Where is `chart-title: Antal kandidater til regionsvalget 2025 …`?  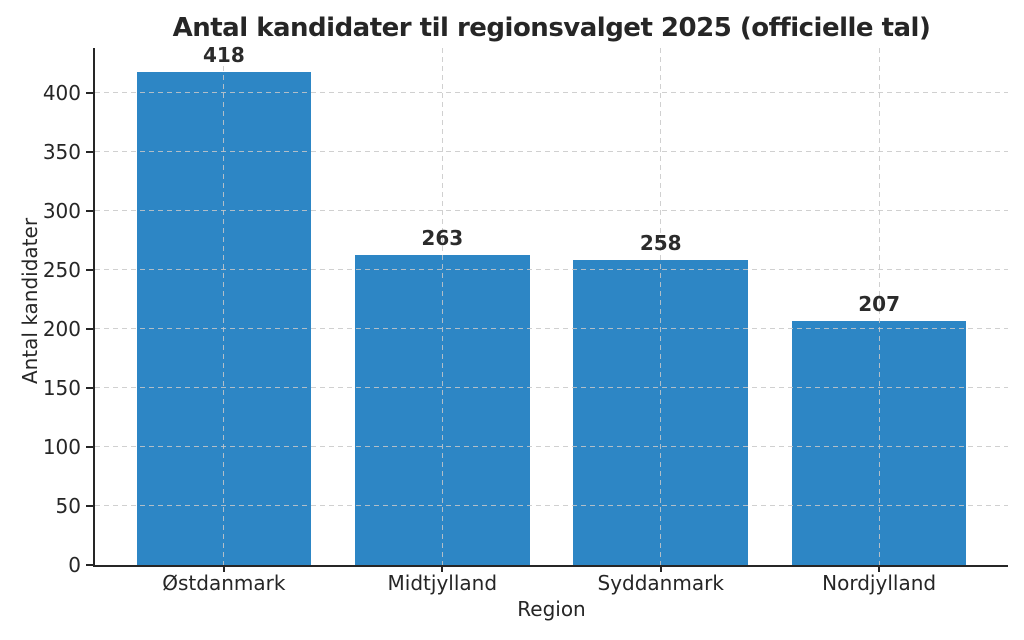 chart-title: Antal kandidater til regionsvalget 2025 … is located at coordinates (551, 28).